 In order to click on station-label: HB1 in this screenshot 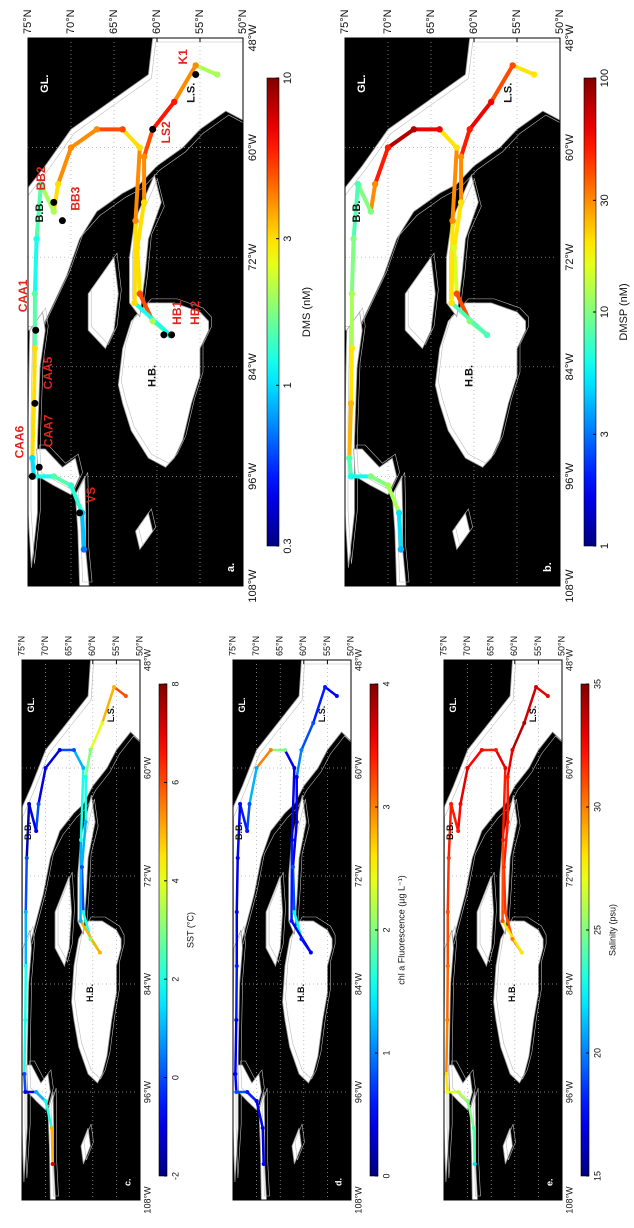, I will do `click(177, 313)`.